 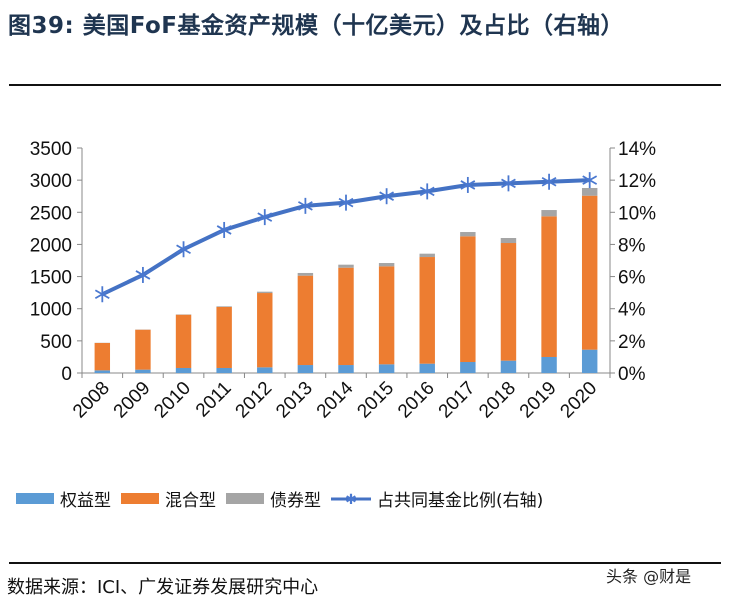 What do you see at coordinates (416, 400) in the screenshot?
I see `x-tick-label: 2016` at bounding box center [416, 400].